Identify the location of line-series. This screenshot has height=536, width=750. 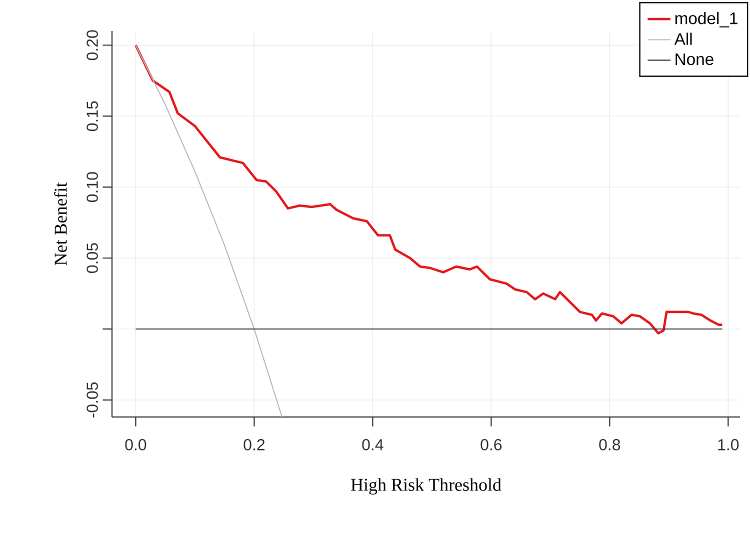
(209, 230).